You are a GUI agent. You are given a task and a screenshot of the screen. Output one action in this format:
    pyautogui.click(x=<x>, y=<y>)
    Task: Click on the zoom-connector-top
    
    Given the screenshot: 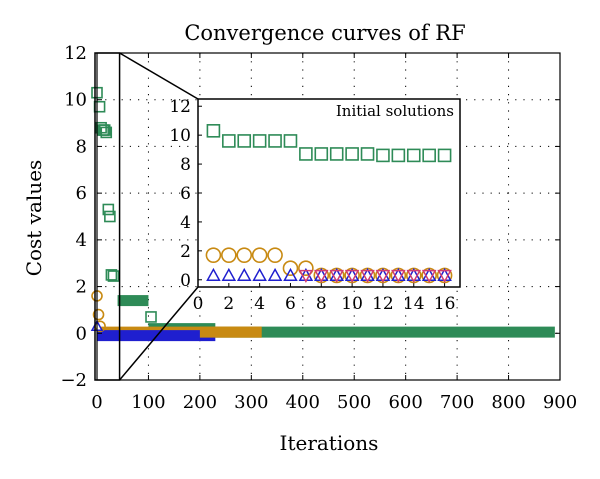 What is the action you would take?
    pyautogui.click(x=159, y=76)
    